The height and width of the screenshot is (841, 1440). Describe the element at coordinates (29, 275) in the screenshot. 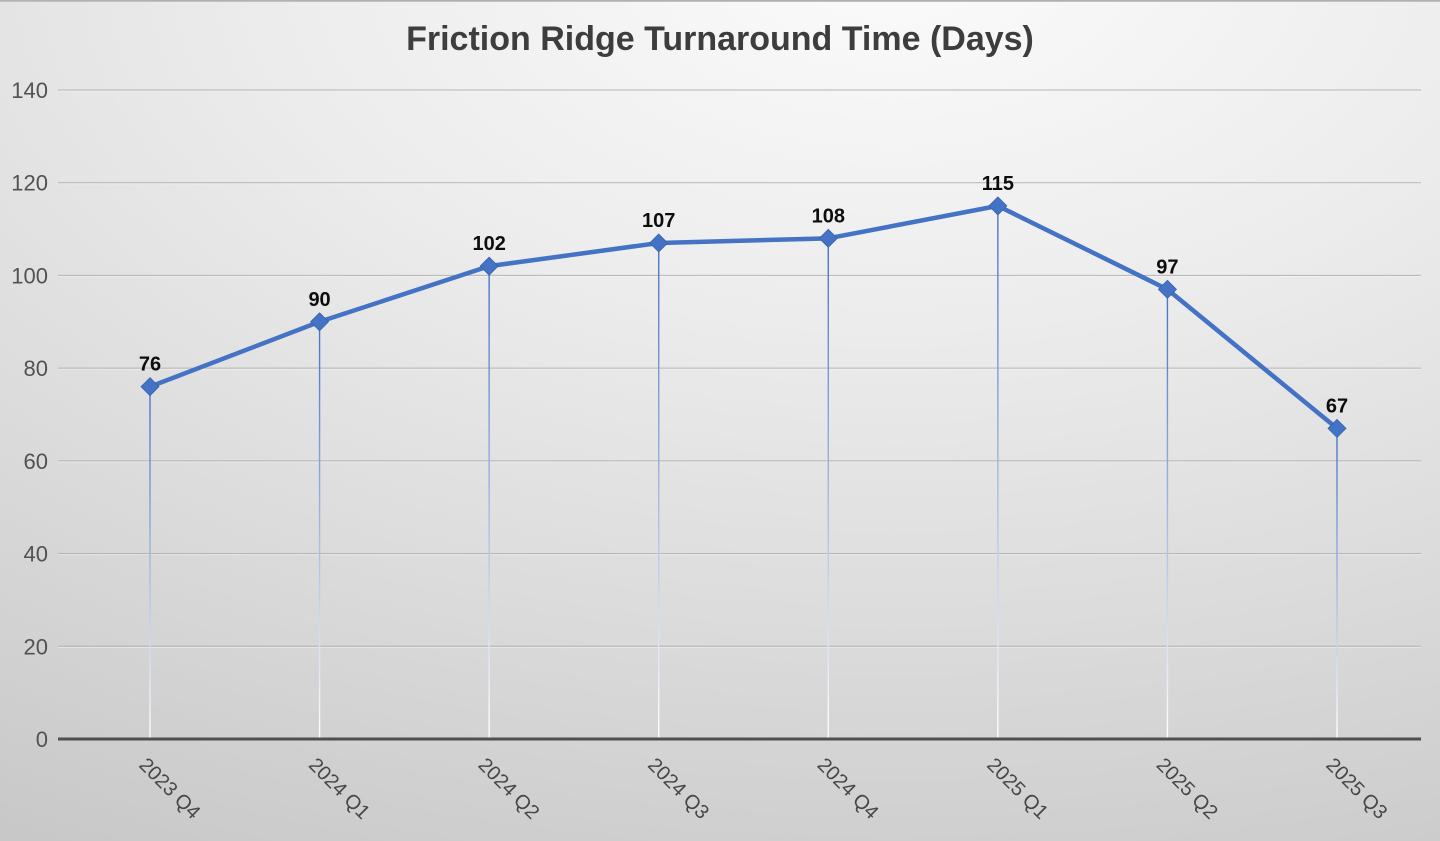

I see `y-tick-label: 100` at that location.